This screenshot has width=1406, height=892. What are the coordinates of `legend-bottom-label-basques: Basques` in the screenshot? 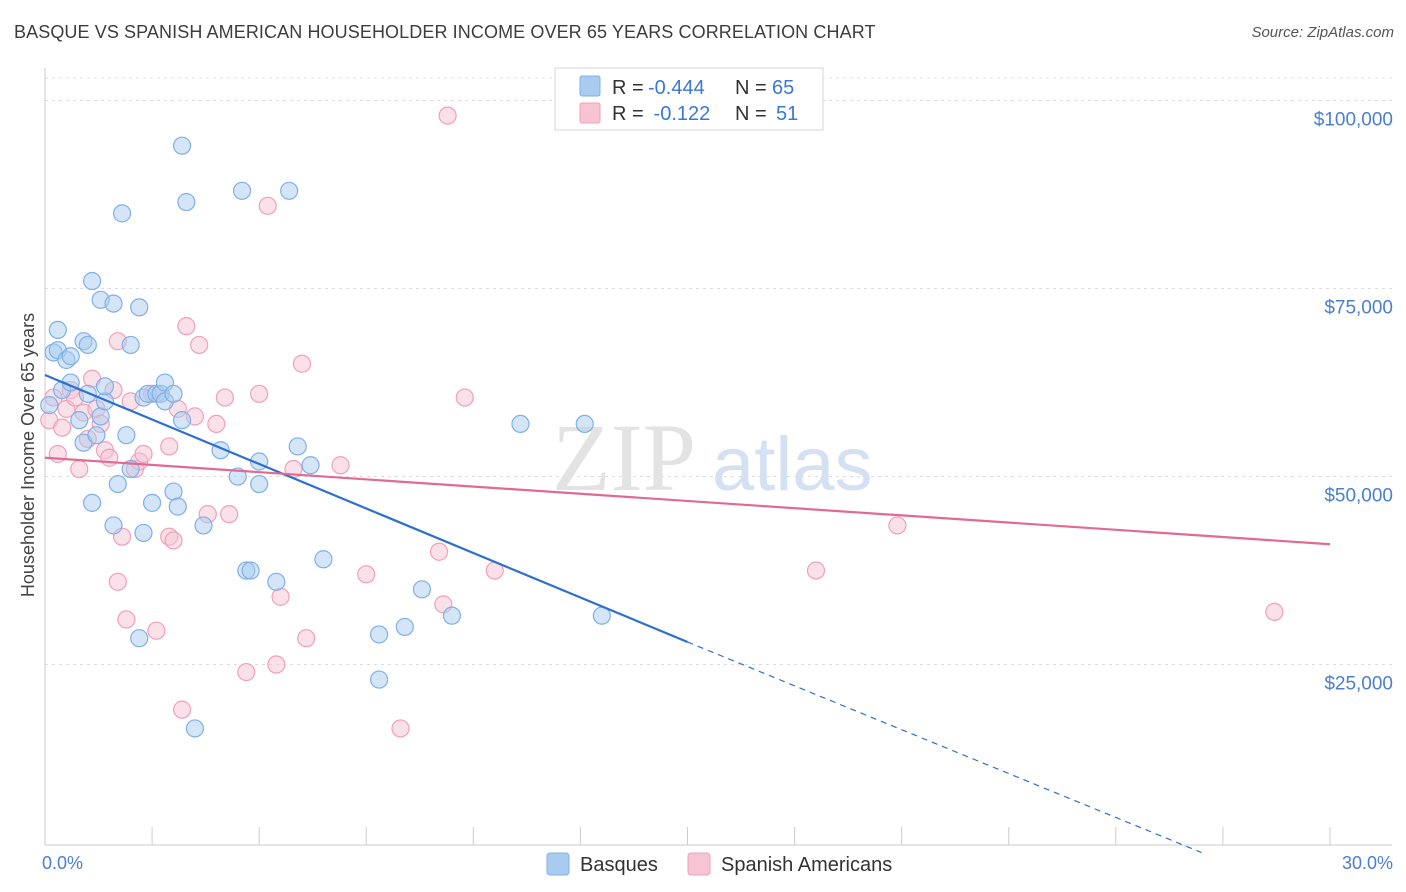 It's located at (619, 865).